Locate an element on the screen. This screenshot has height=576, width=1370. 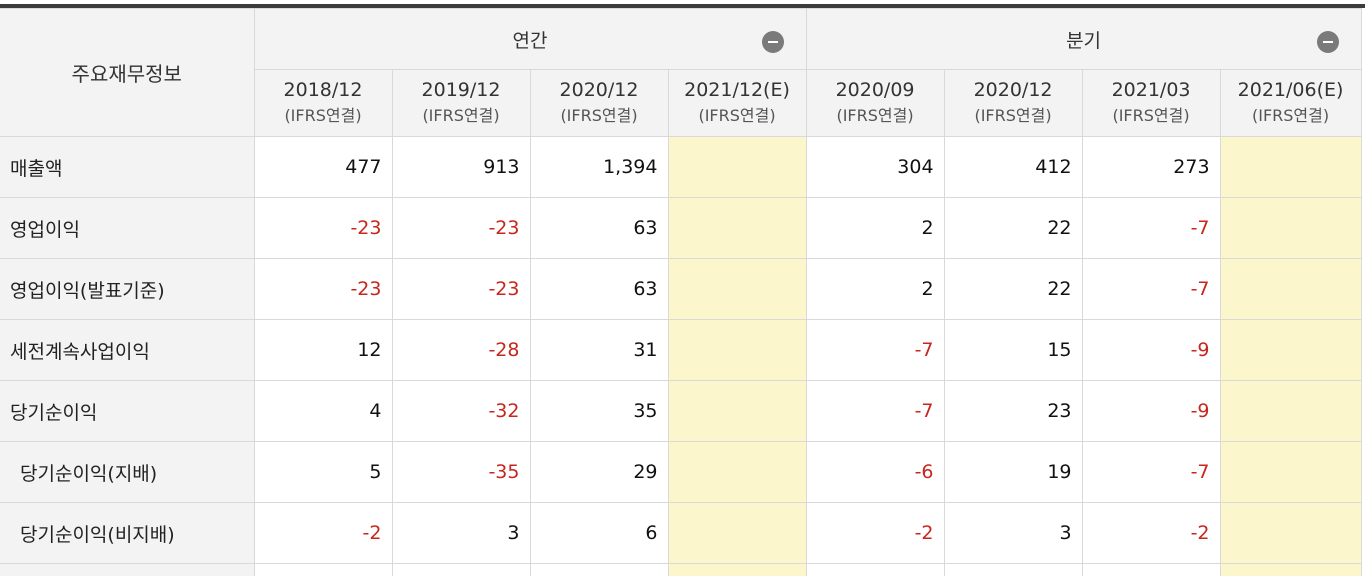
value-cell: 412 is located at coordinates (1013, 167).